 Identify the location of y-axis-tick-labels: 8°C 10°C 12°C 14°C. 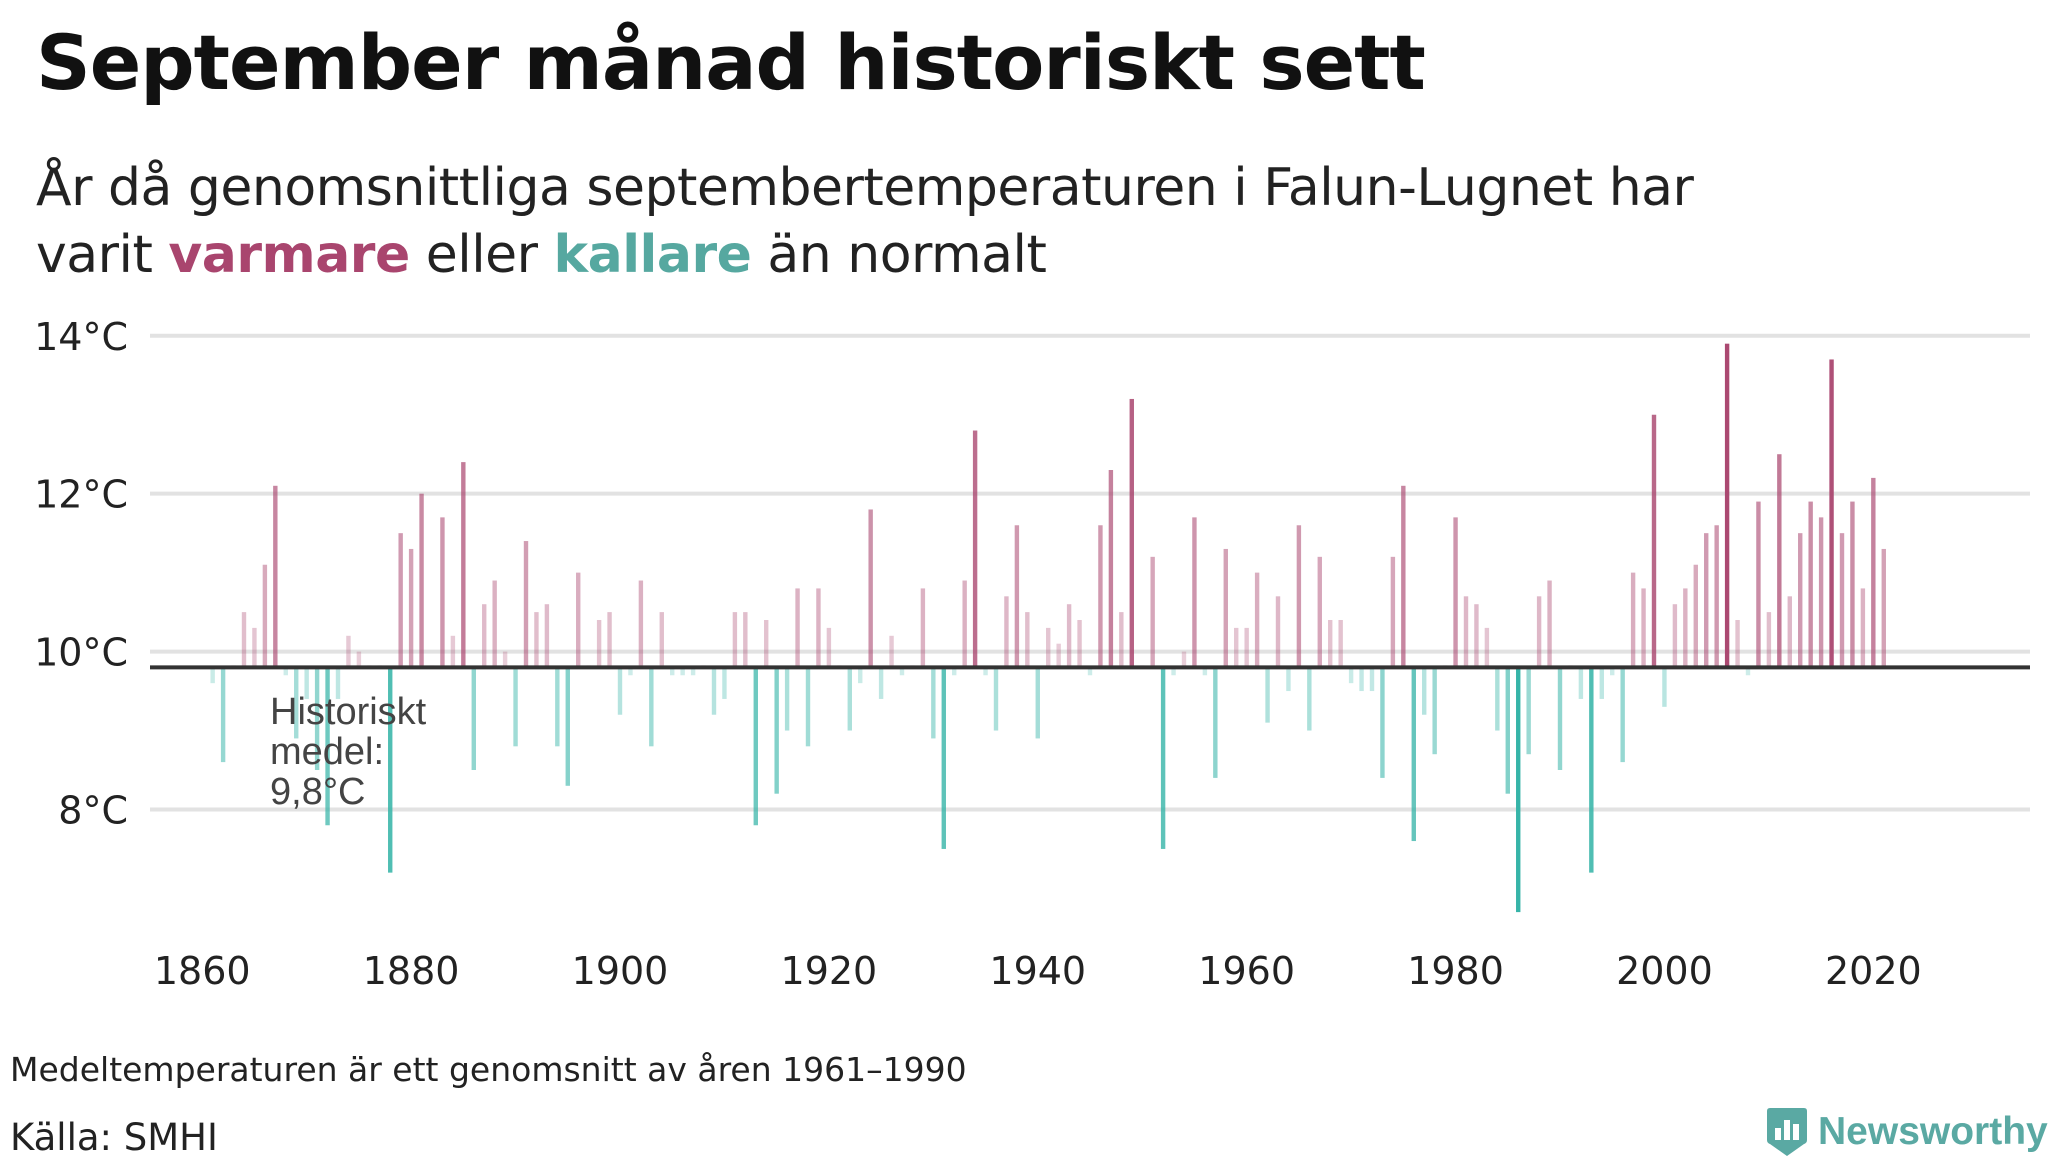
(81, 574).